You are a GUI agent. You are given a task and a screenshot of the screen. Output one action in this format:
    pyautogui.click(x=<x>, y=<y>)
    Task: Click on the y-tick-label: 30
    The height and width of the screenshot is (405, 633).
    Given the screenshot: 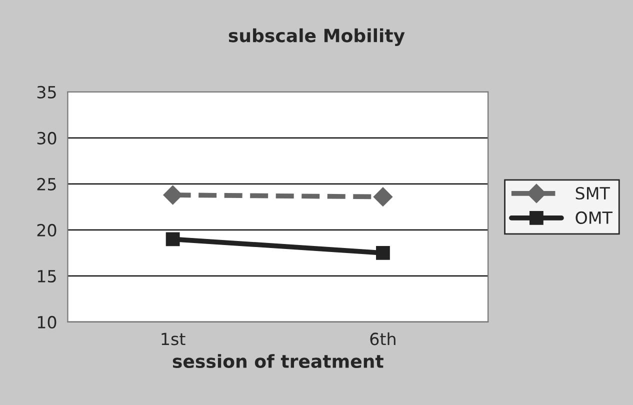 What is the action you would take?
    pyautogui.click(x=46, y=138)
    